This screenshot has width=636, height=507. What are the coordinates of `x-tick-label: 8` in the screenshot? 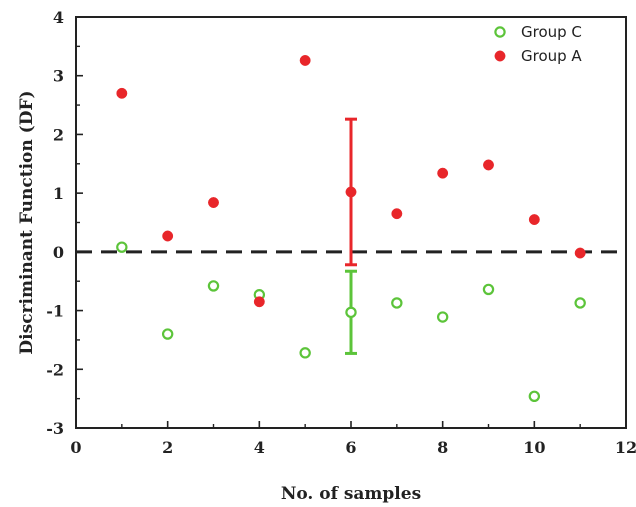 It's located at (442, 447).